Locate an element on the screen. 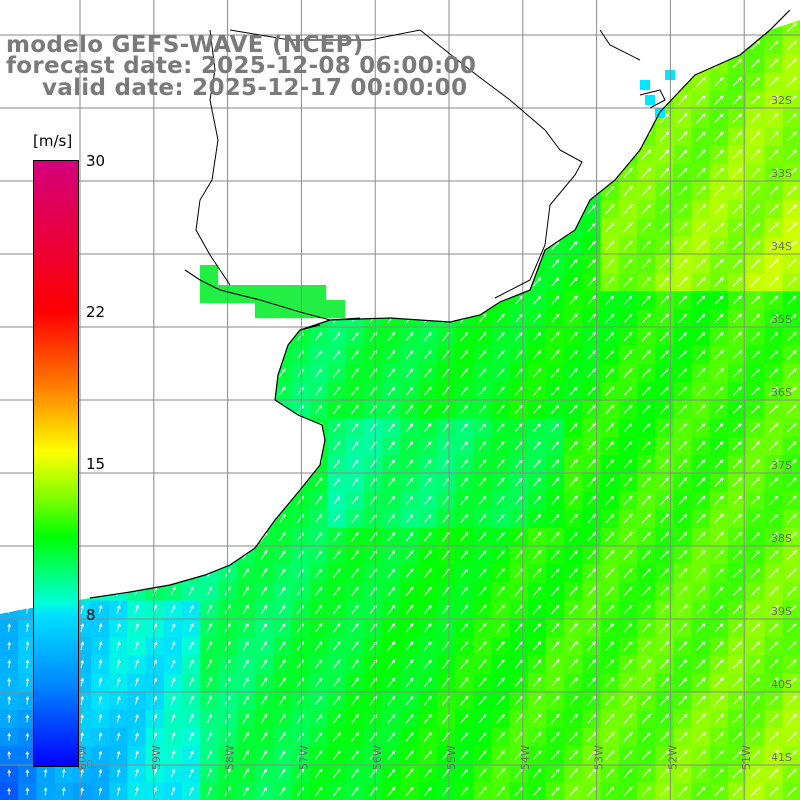  lat-label: 40S is located at coordinates (781, 684).